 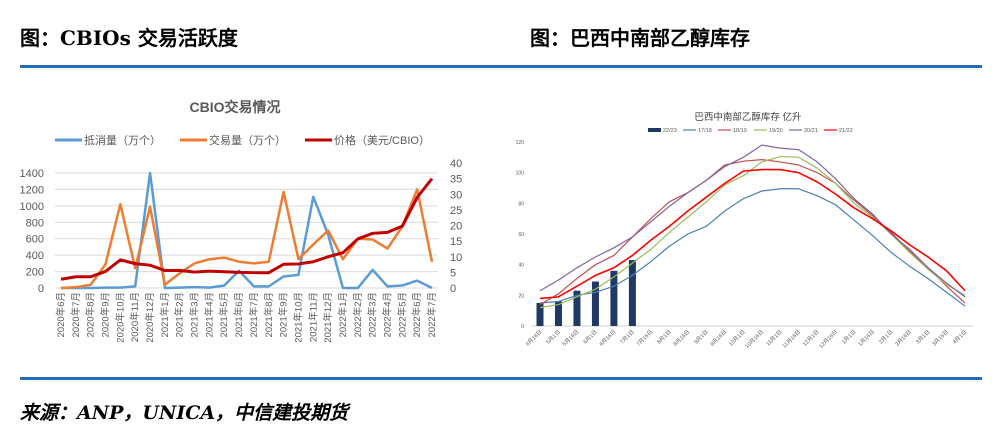 What do you see at coordinates (382, 140) in the screenshot?
I see `legend-label: 价格（美元/CBIO）` at bounding box center [382, 140].